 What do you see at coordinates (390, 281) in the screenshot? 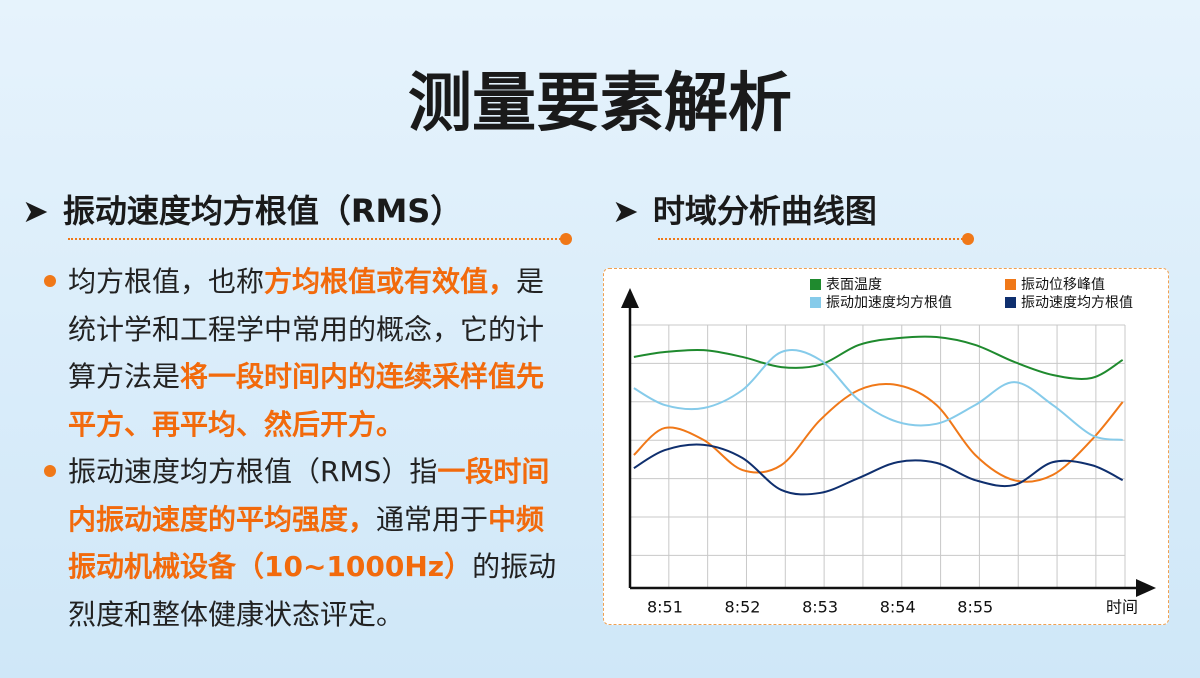
I see `highlight-text: 方均根值或有效值，` at bounding box center [390, 281].